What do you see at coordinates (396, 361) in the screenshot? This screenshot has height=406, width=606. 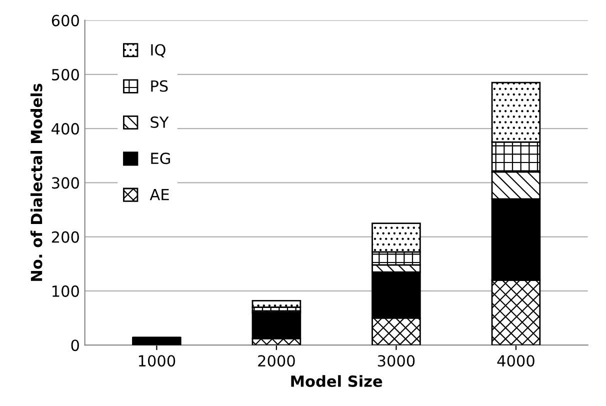 I see `x-tick-label: 3000` at bounding box center [396, 361].